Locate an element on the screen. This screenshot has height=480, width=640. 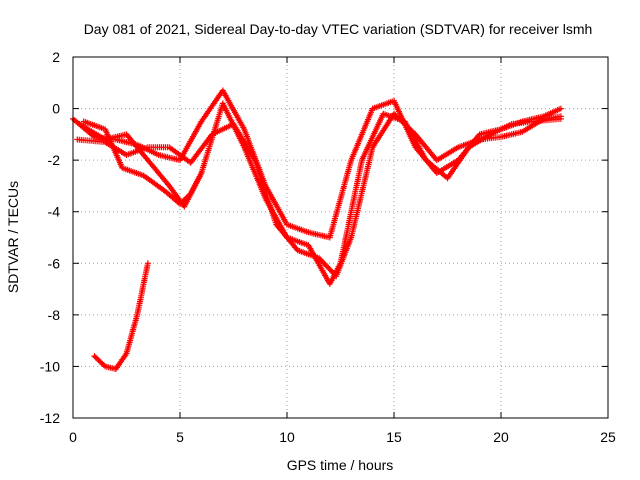
x-tick-label: 25 is located at coordinates (608, 437).